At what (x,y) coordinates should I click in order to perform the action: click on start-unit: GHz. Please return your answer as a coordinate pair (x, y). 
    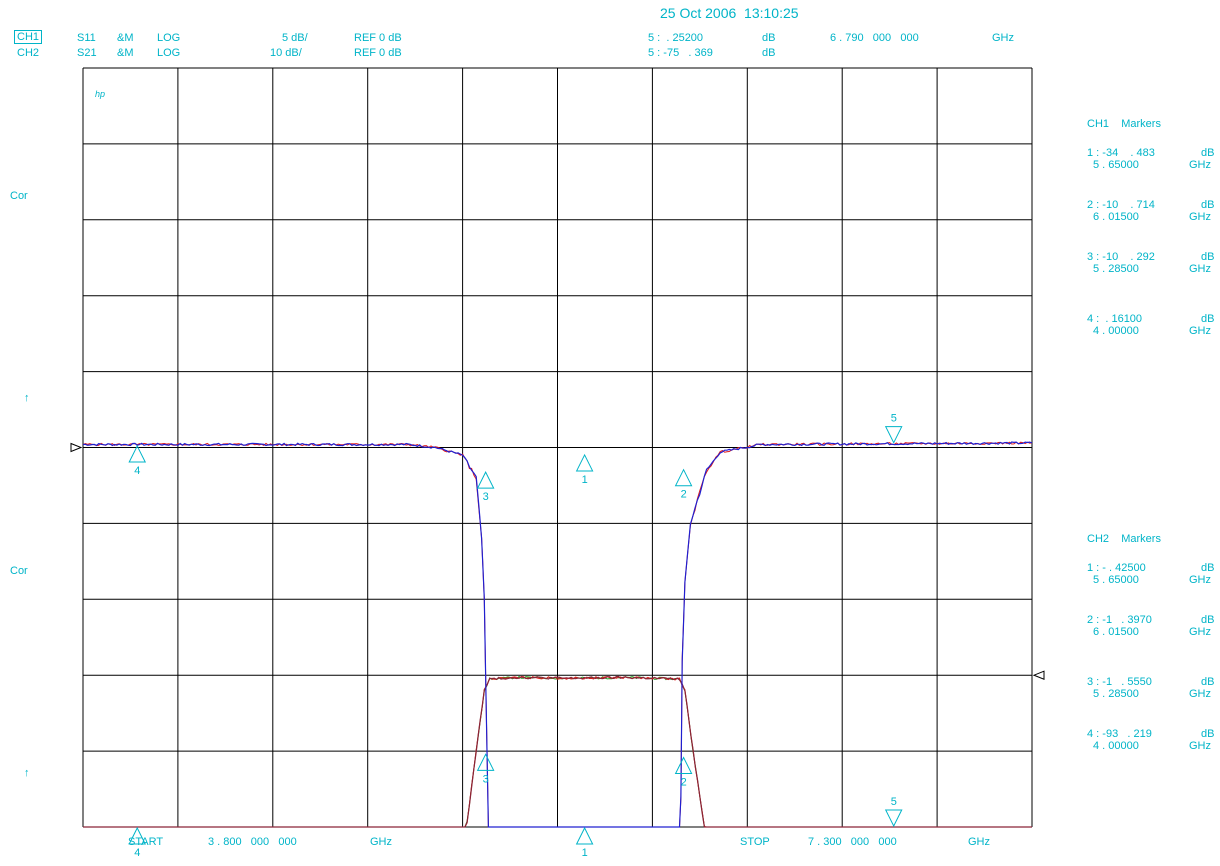
    Looking at the image, I should click on (381, 842).